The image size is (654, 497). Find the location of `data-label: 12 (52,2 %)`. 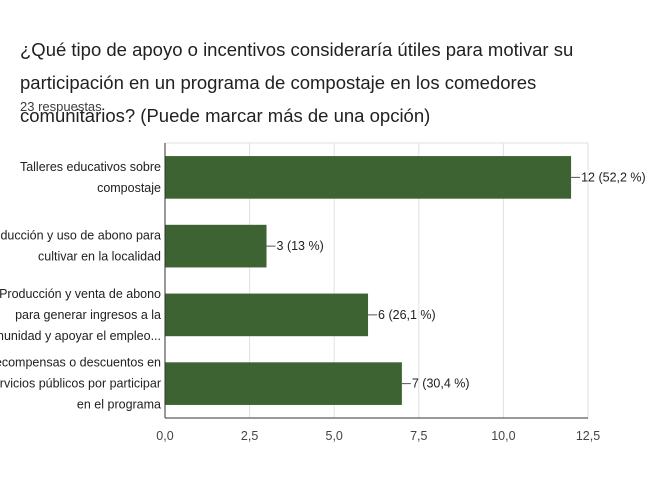

data-label: 12 (52,2 %) is located at coordinates (613, 177).